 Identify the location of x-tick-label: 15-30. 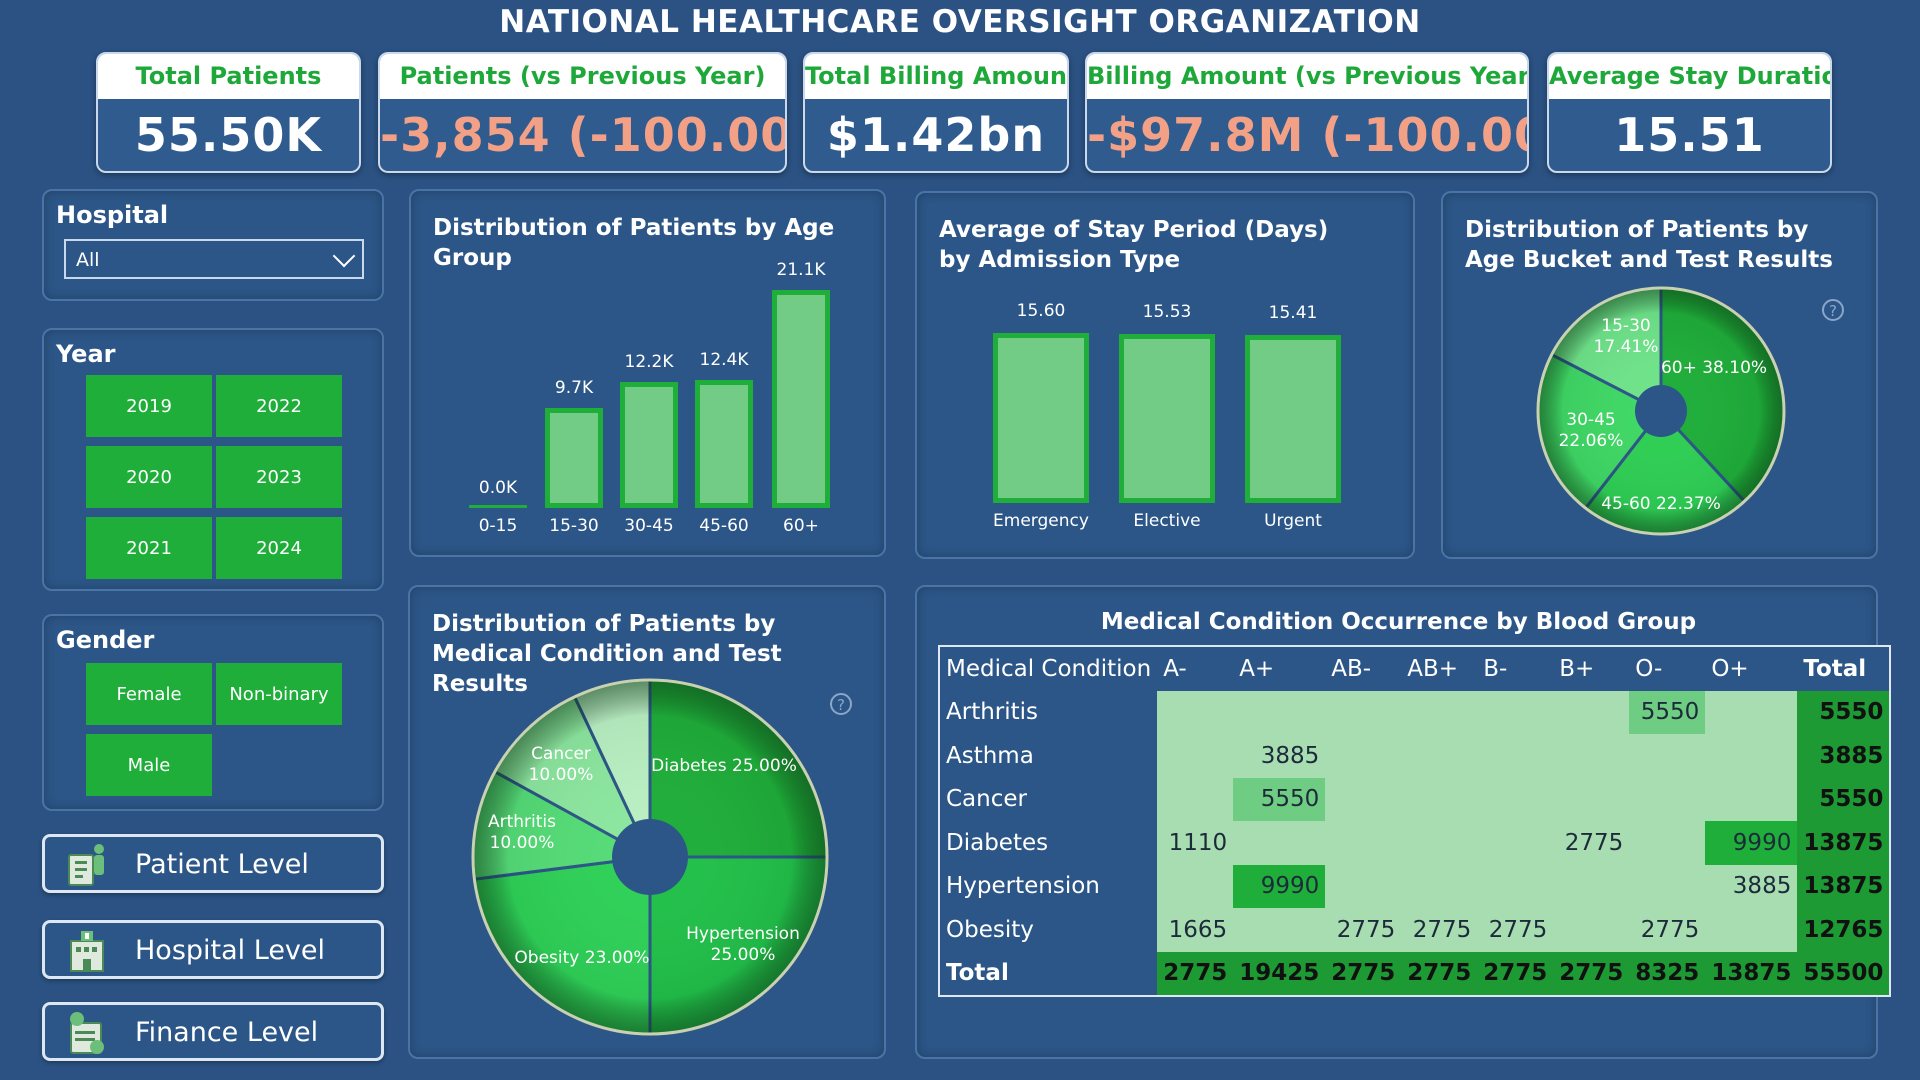
(574, 526).